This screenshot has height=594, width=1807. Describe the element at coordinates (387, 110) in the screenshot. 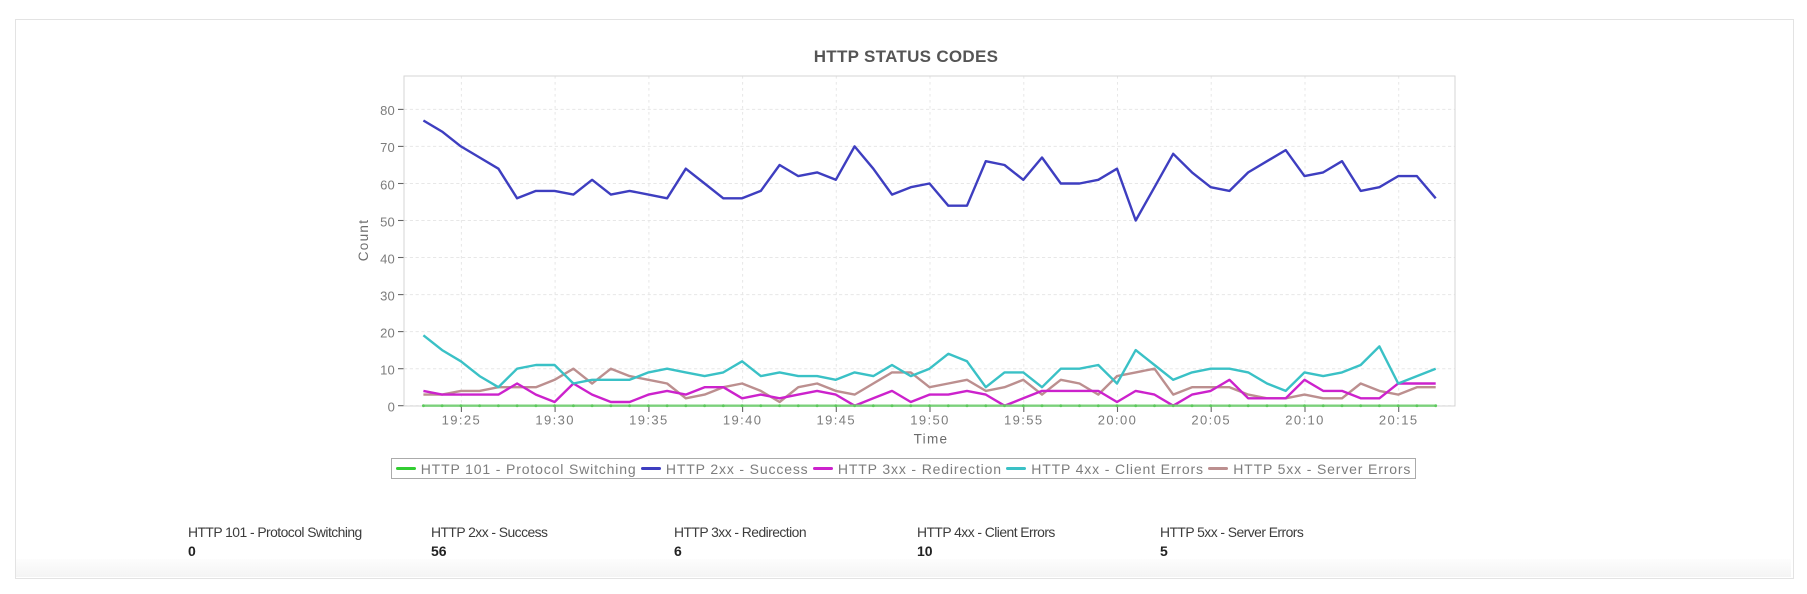

I see `svg-text: 80` at that location.